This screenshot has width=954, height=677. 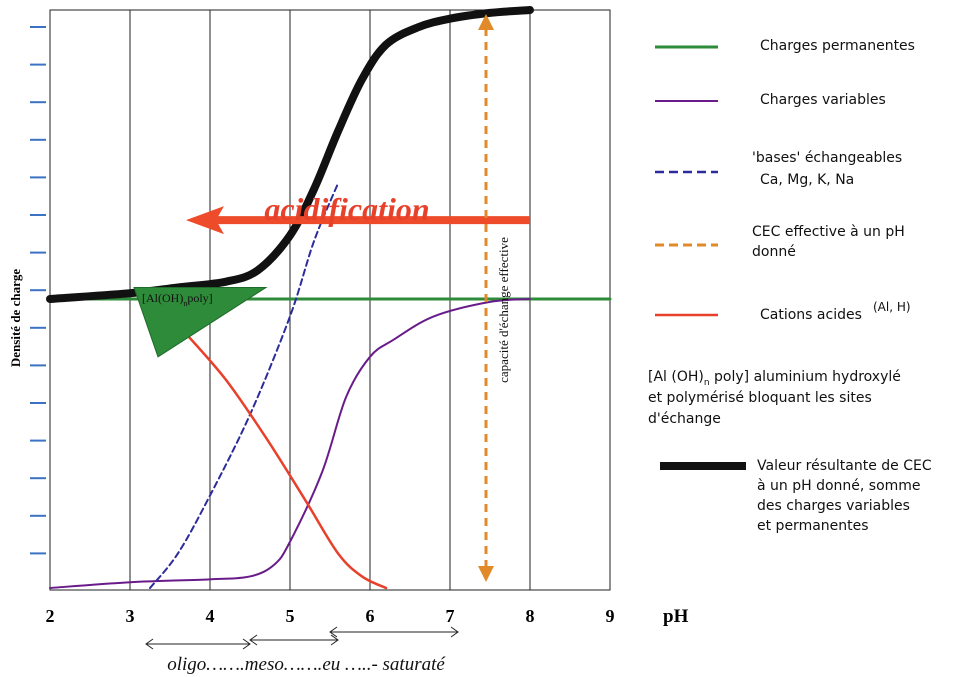 What do you see at coordinates (50, 616) in the screenshot?
I see `x-tick-label: 2` at bounding box center [50, 616].